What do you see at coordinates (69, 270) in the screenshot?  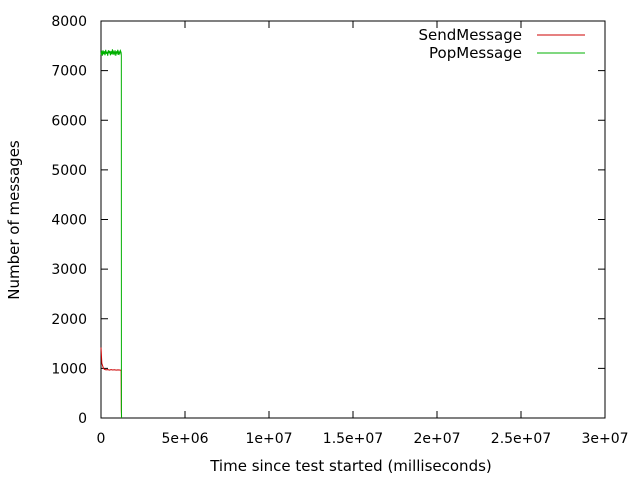 I see `y-tick-label: 3000` at bounding box center [69, 270].